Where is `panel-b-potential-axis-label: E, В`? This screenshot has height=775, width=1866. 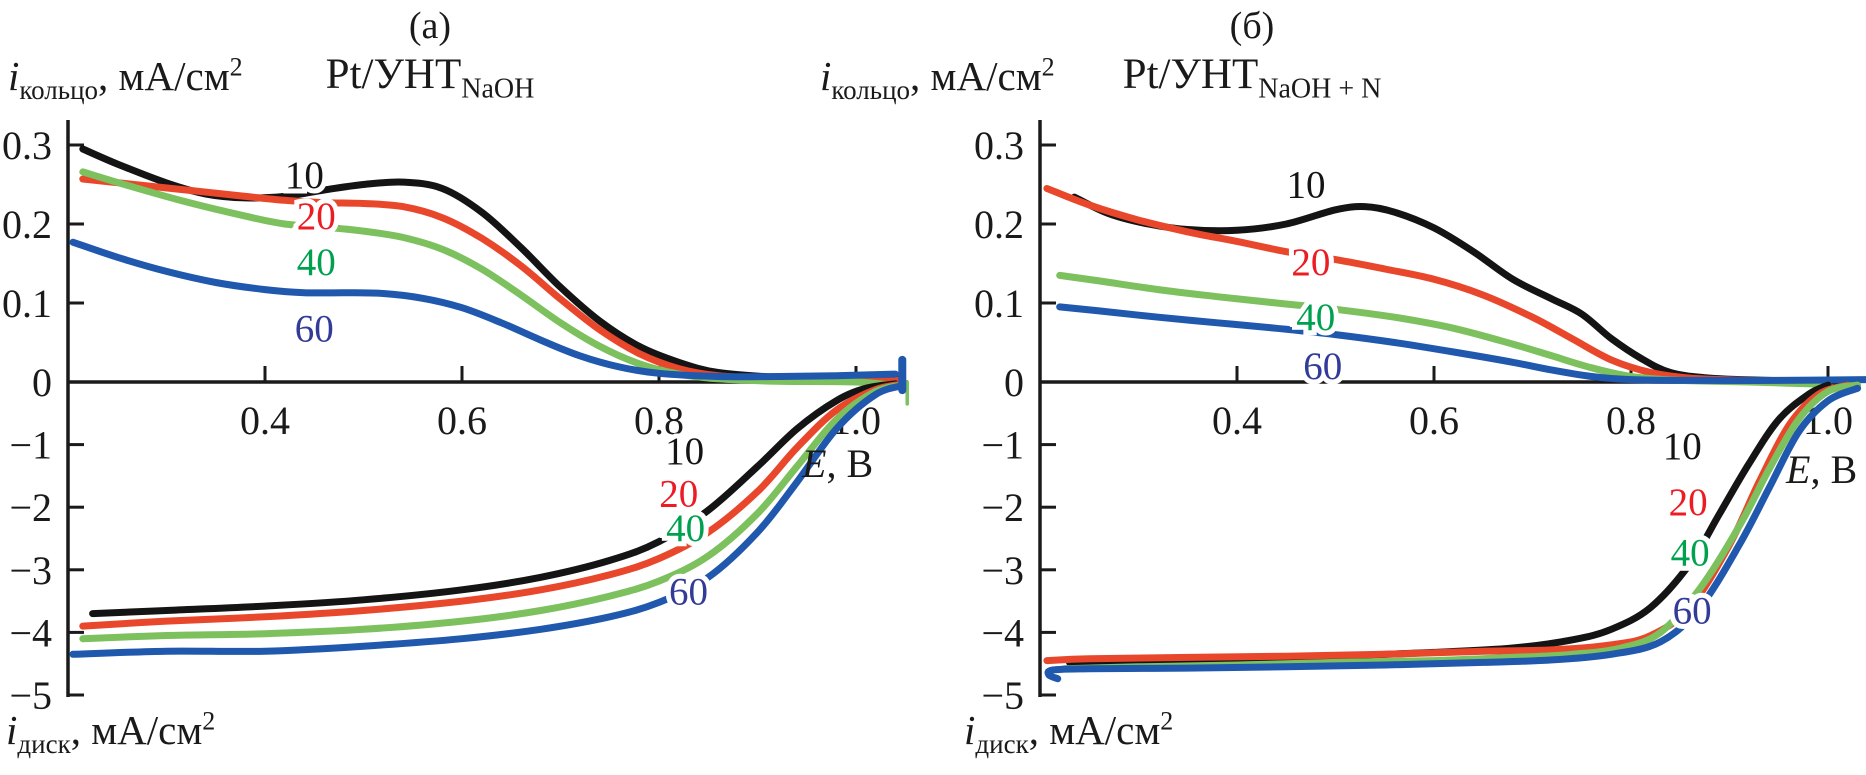 panel-b-potential-axis-label: E, В is located at coordinates (1821, 469).